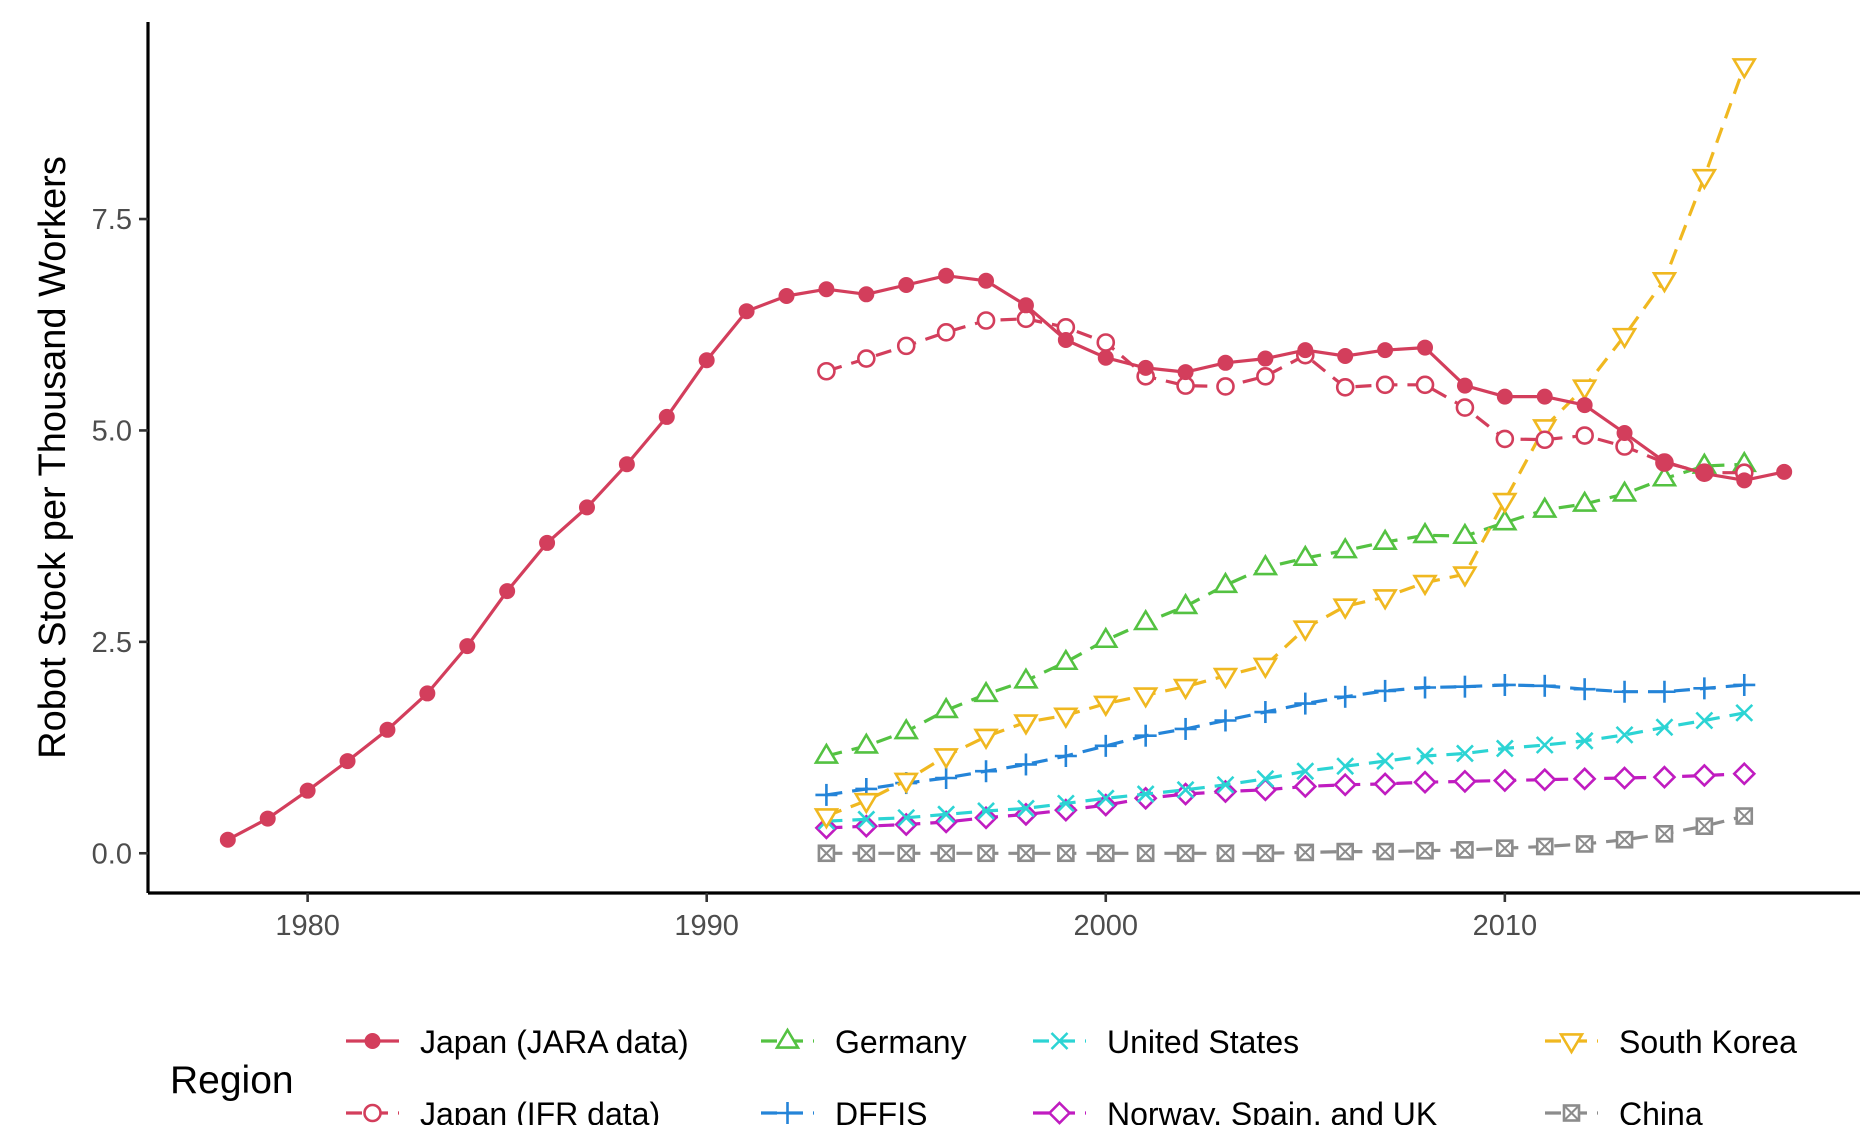  What do you see at coordinates (232, 1080) in the screenshot?
I see `legend-title: Region` at bounding box center [232, 1080].